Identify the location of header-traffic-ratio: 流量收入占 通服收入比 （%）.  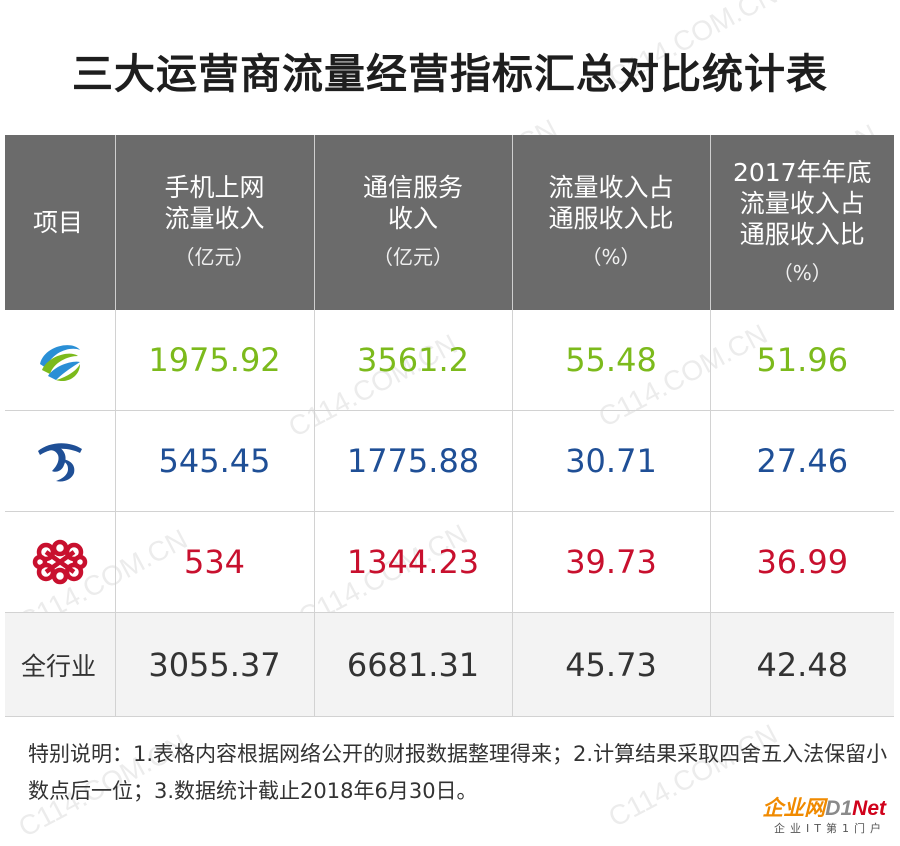
(611, 222).